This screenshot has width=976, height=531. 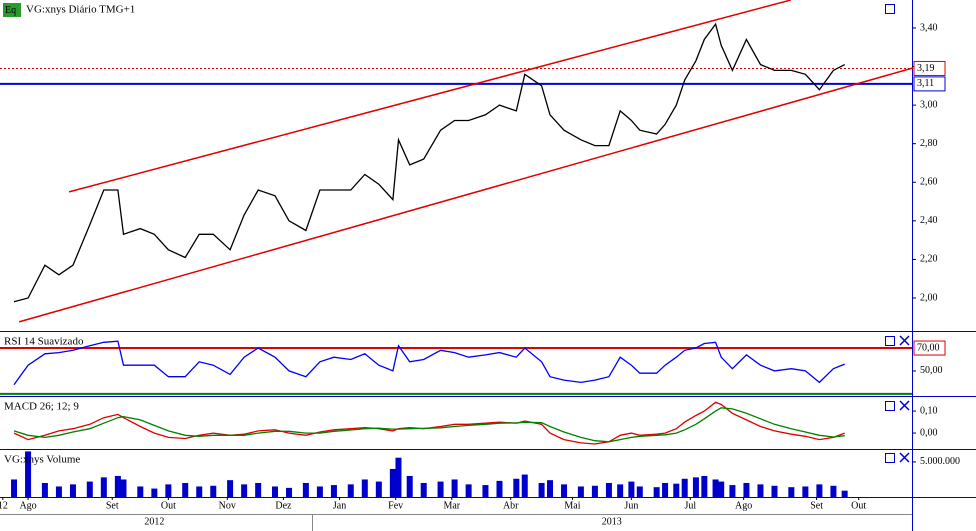 What do you see at coordinates (929, 410) in the screenshot?
I see `y-tick-label: 0,10` at bounding box center [929, 410].